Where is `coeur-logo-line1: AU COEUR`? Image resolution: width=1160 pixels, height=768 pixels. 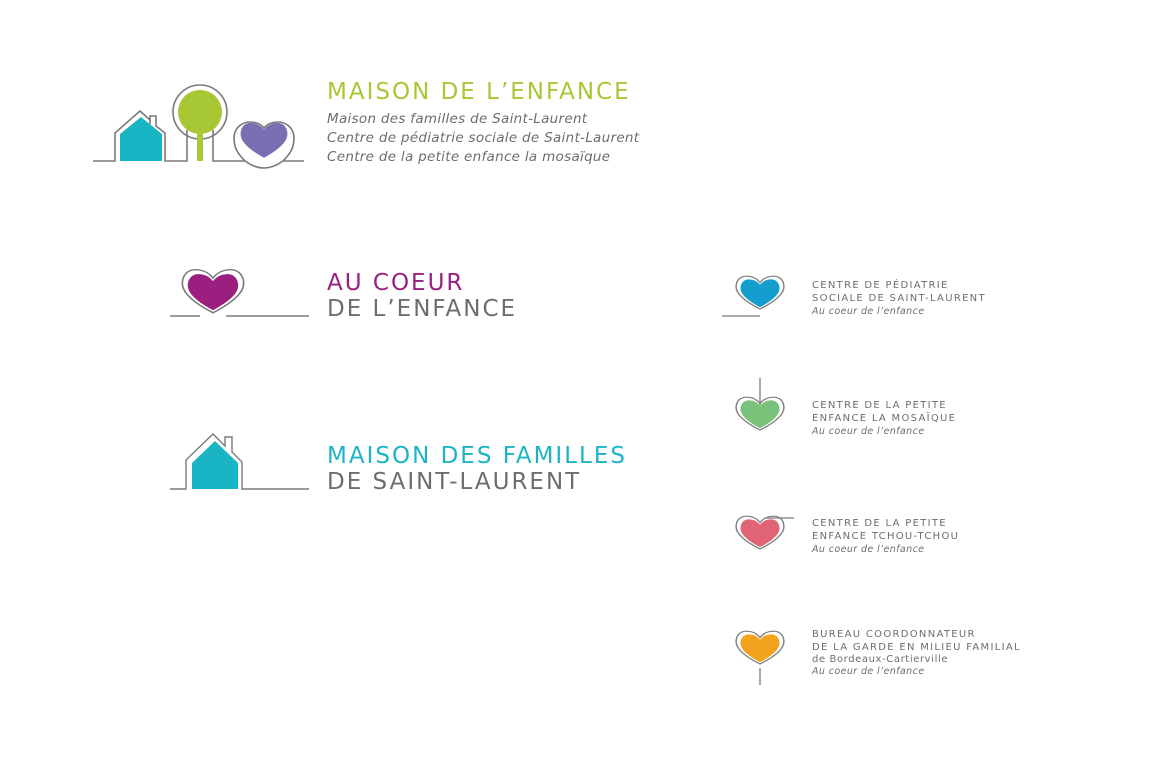
coeur-logo-line1: AU COEUR is located at coordinates (396, 283).